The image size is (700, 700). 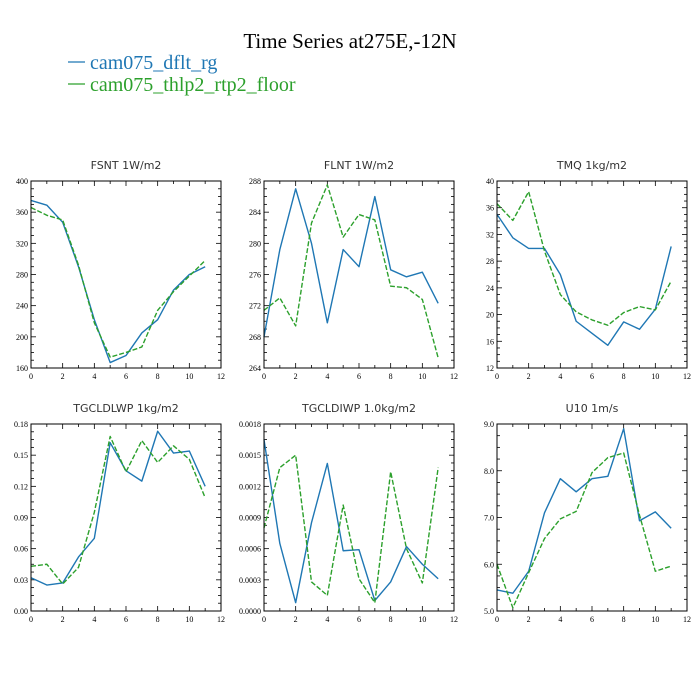 I want to click on y-tick-label: 0.0018, so click(x=250, y=424).